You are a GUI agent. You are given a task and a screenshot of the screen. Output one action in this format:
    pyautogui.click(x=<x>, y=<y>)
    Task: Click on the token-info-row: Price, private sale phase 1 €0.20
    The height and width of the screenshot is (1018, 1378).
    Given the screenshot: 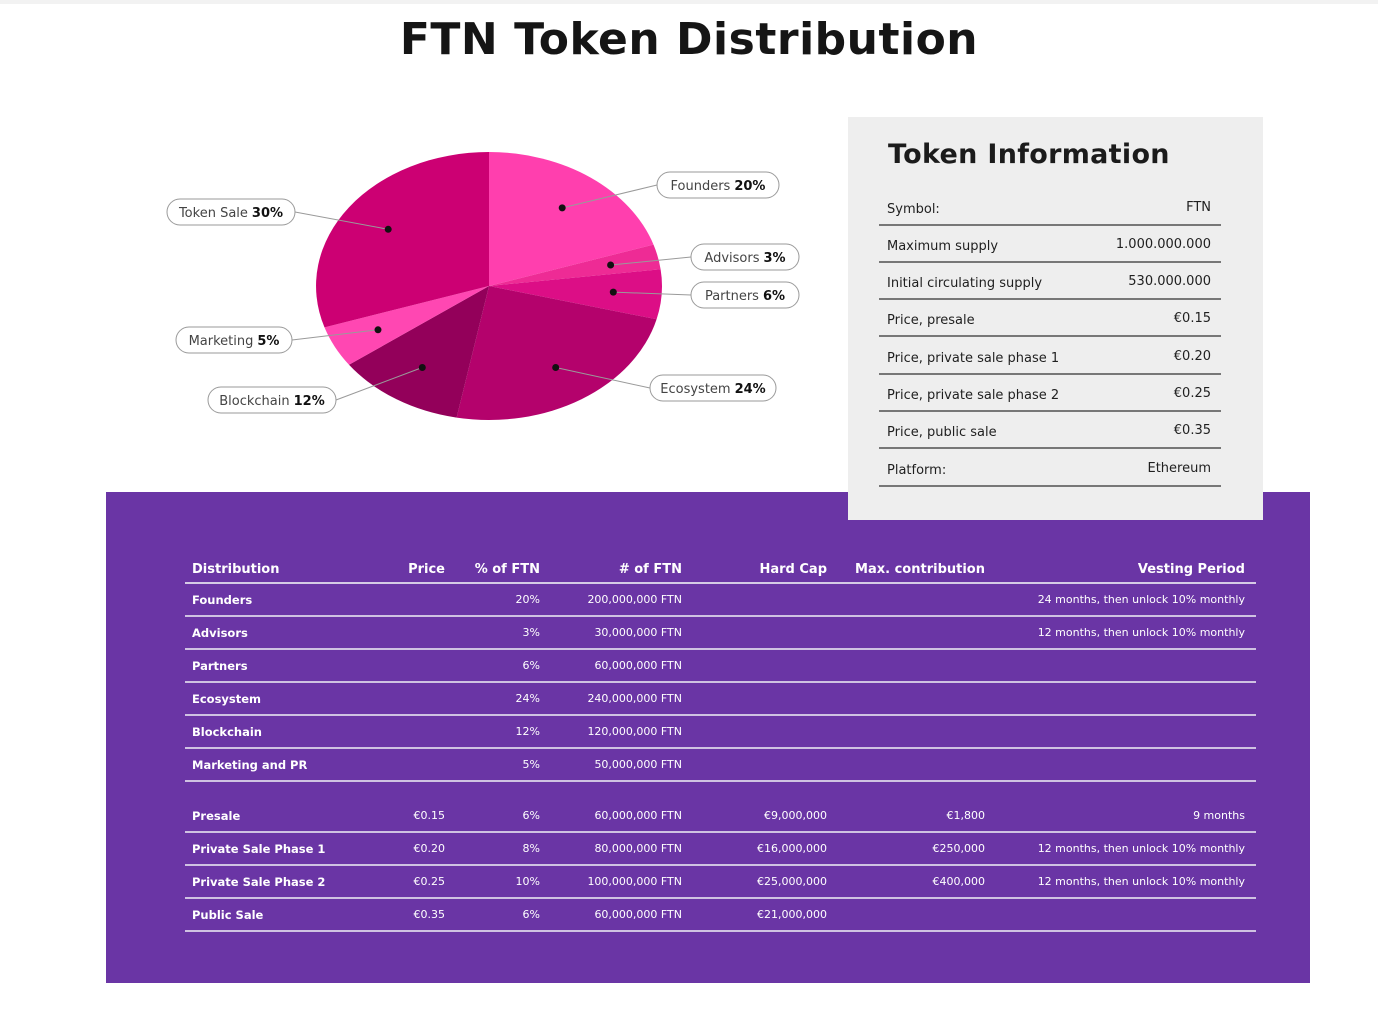 What is the action you would take?
    pyautogui.click(x=1050, y=357)
    